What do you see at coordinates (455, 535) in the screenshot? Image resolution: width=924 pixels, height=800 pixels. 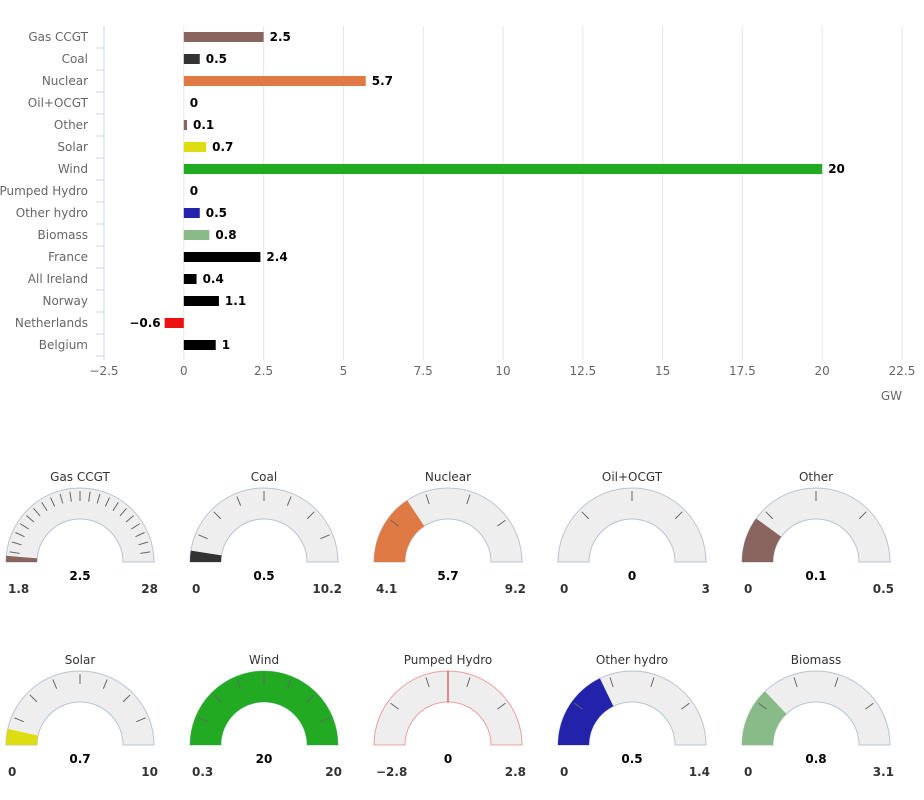 I see `gauge-nuclear: Nuclear 5.7 4.1 9.2` at bounding box center [455, 535].